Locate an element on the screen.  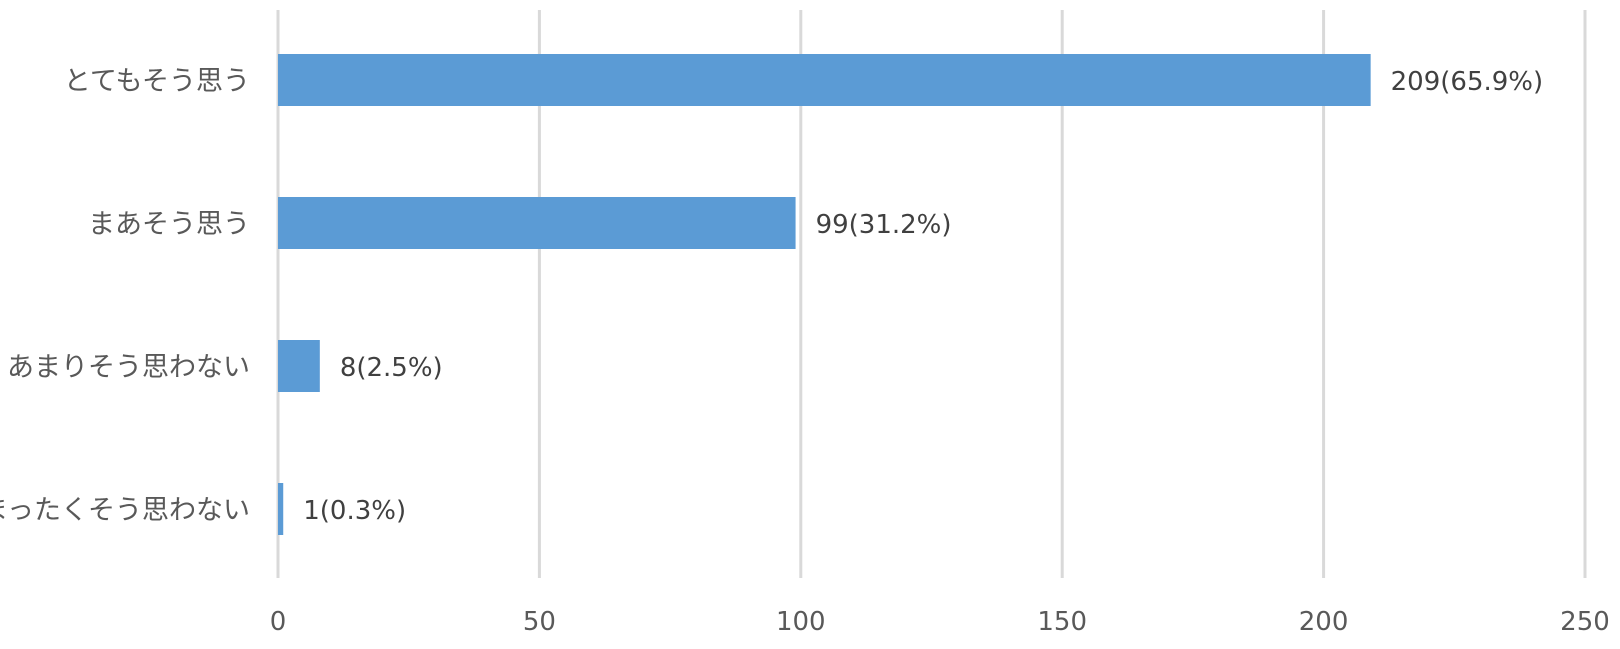
x-tick-label: 200 is located at coordinates (1324, 622).